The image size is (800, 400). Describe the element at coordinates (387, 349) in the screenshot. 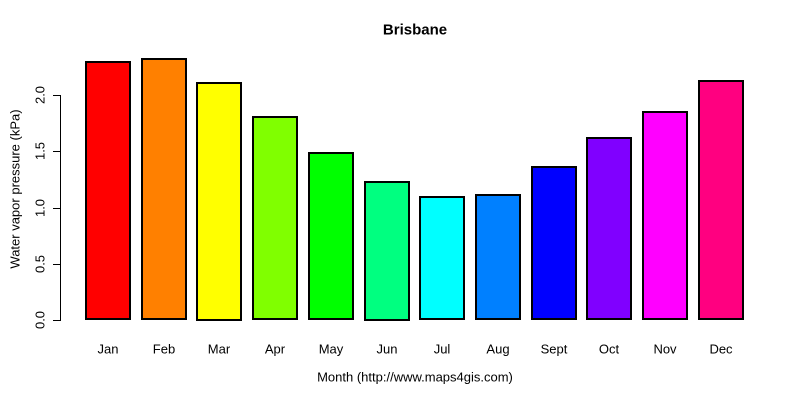

I see `x-axis-category-label: Jun` at that location.